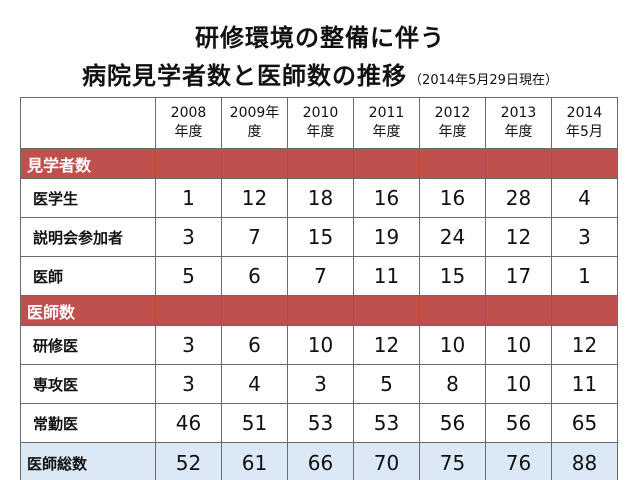 This screenshot has width=640, height=480. Describe the element at coordinates (518, 461) in the screenshot. I see `total-value-cell: 76` at that location.